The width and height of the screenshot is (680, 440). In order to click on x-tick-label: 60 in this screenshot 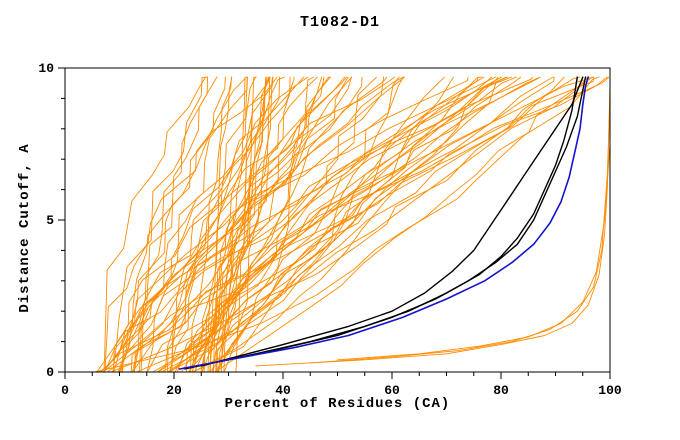, I will do `click(392, 390)`.